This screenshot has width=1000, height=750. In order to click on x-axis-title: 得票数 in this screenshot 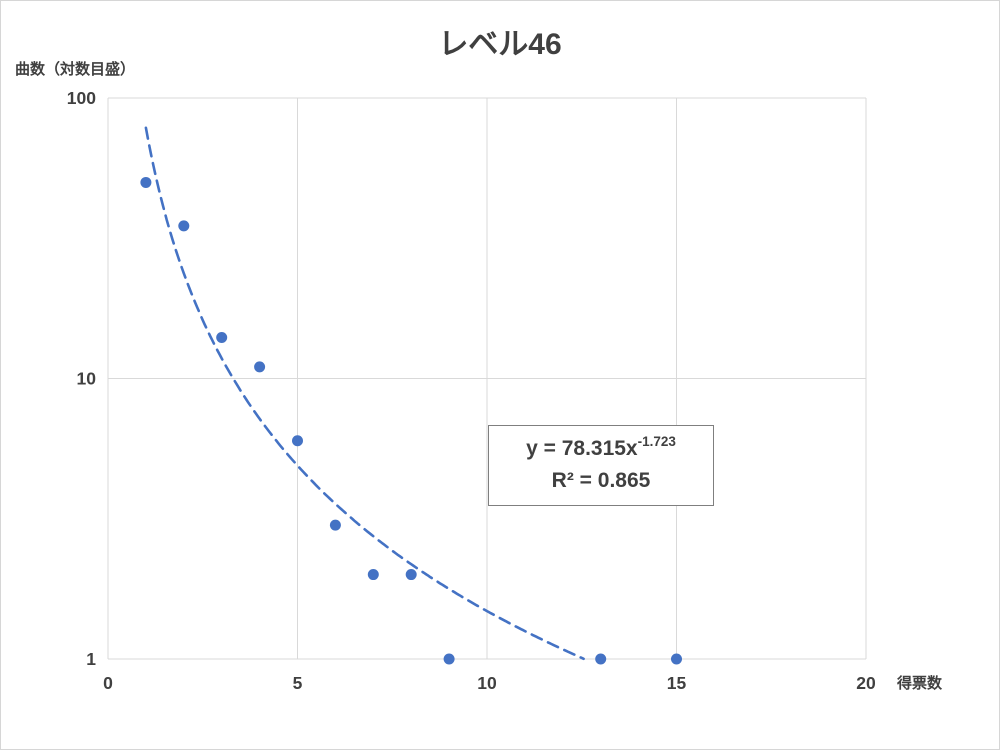, I will do `click(920, 683)`.